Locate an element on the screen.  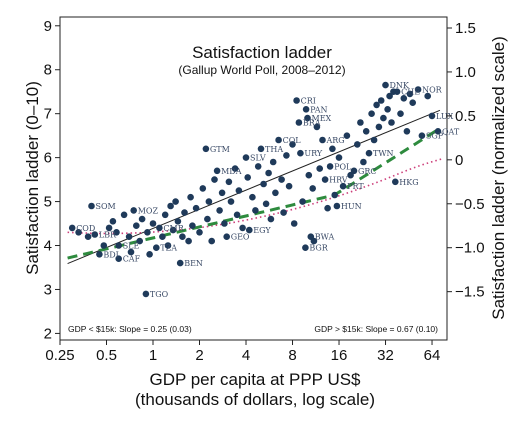
country-label: MOZ is located at coordinates (148, 210).